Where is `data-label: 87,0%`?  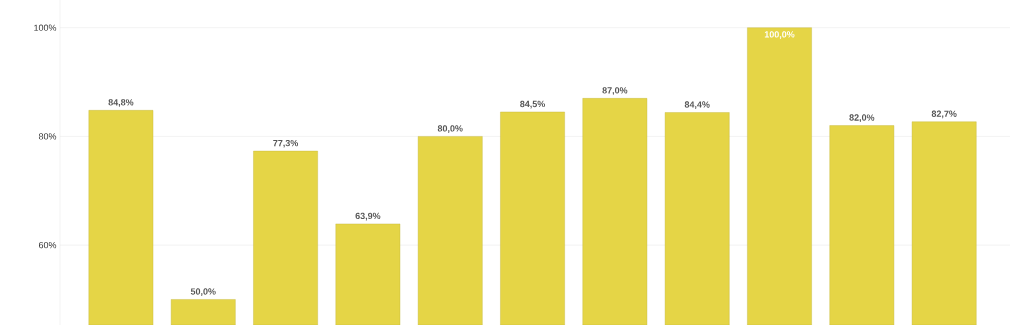 data-label: 87,0% is located at coordinates (615, 91).